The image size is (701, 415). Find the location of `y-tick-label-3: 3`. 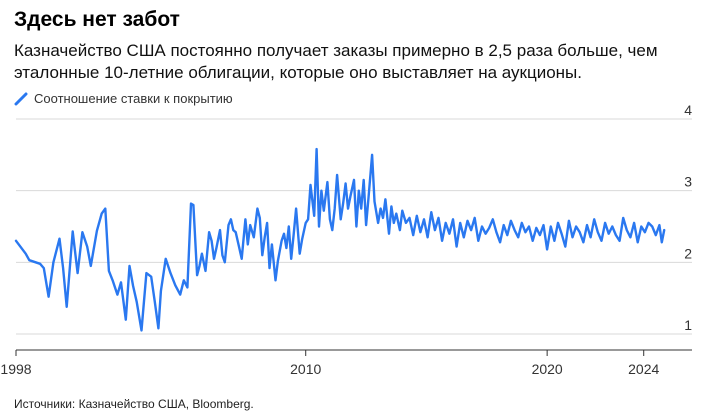

y-tick-label-3: 3 is located at coordinates (688, 182).